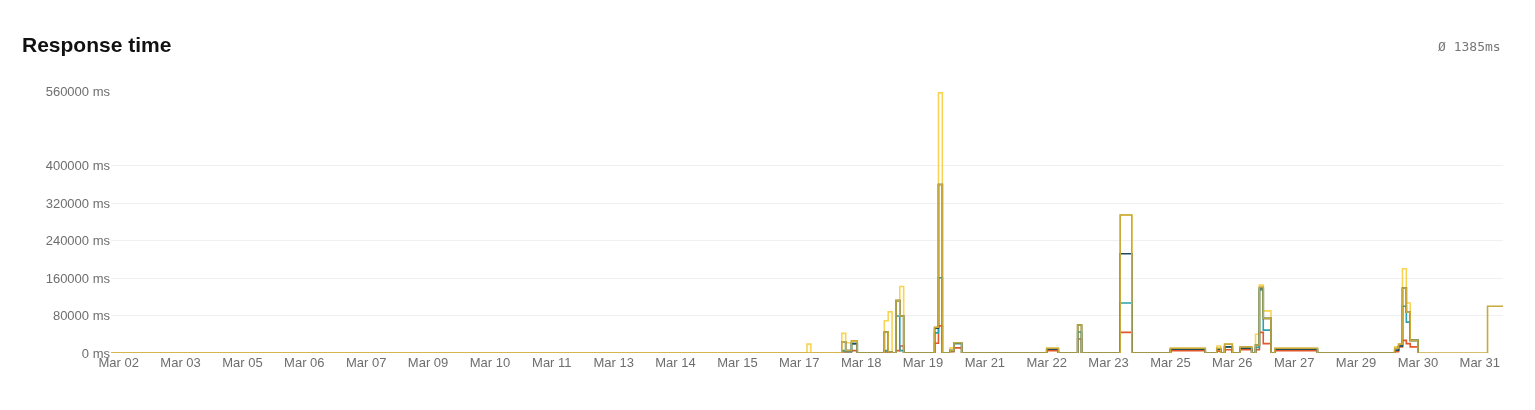 Image resolution: width=1535 pixels, height=410 pixels. I want to click on x-tick-label: Mar 27, so click(1294, 362).